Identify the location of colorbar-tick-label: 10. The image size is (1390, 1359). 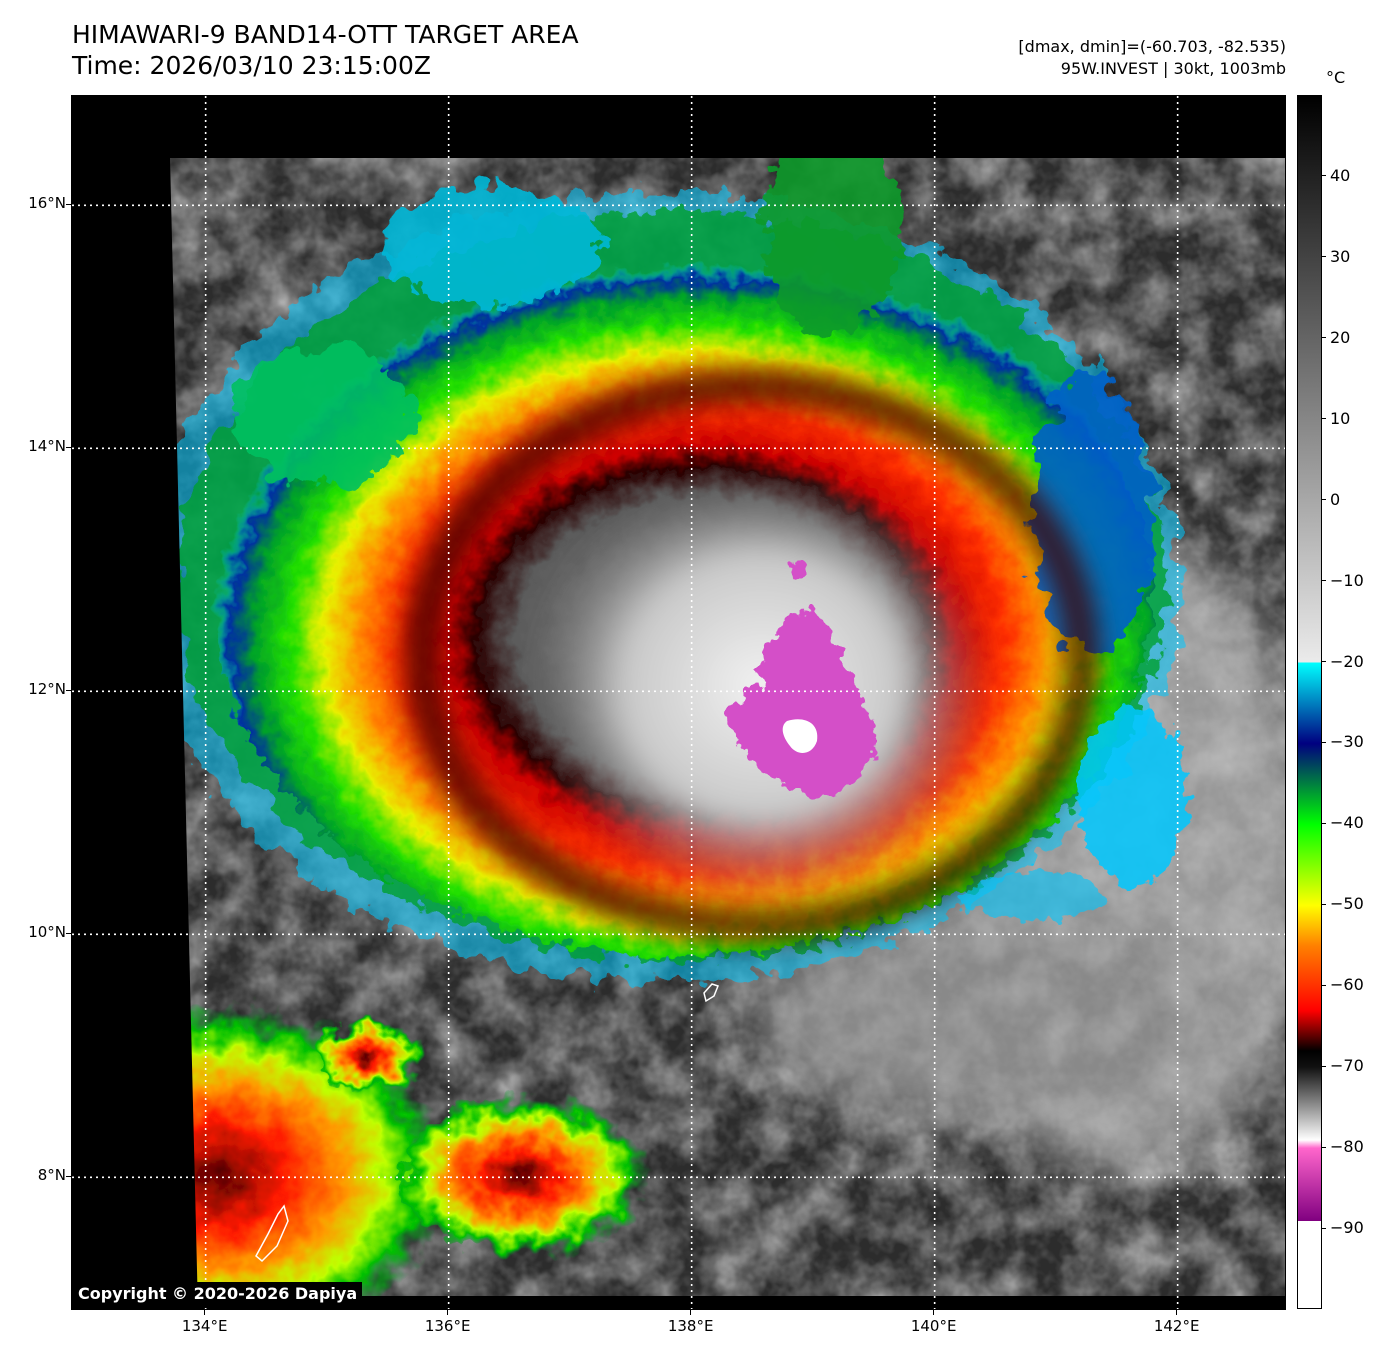
(1340, 418).